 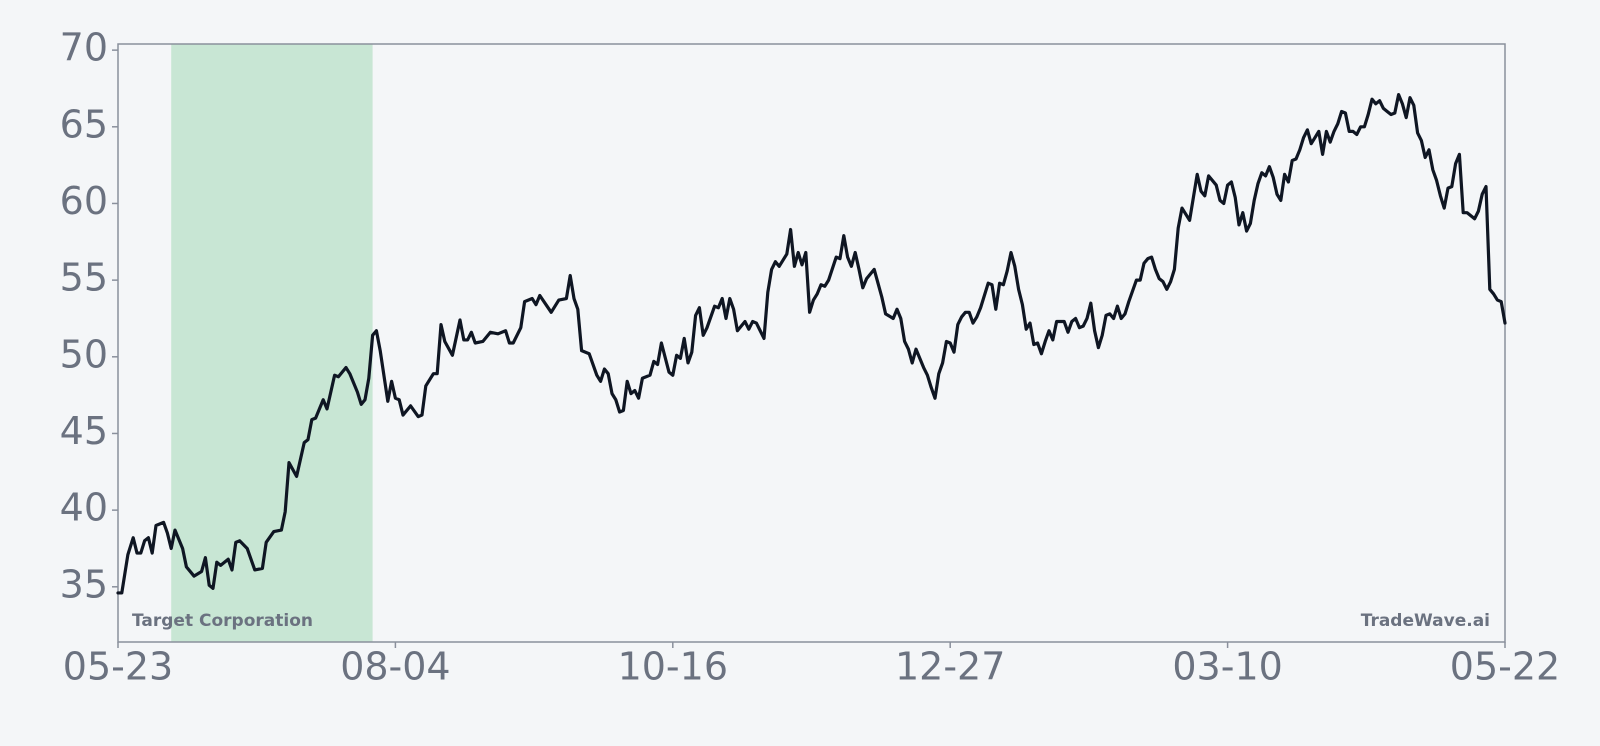 I want to click on highlight-band, so click(x=272, y=343).